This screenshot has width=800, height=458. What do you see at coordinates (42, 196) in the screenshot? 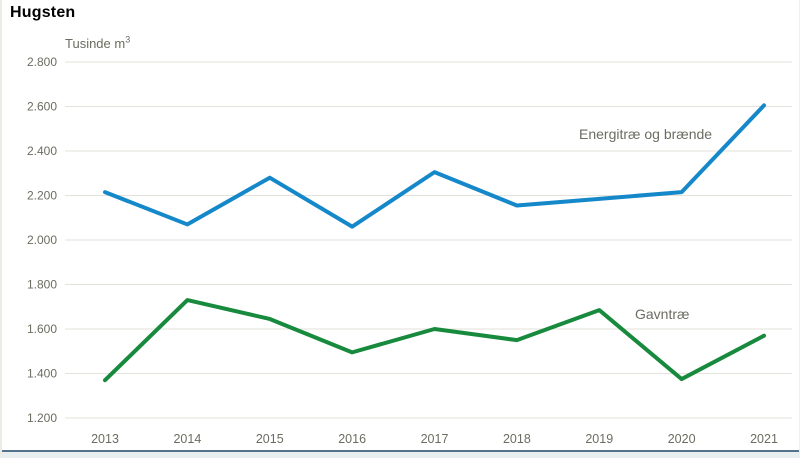
I see `y-tick-label: 2.200` at bounding box center [42, 196].